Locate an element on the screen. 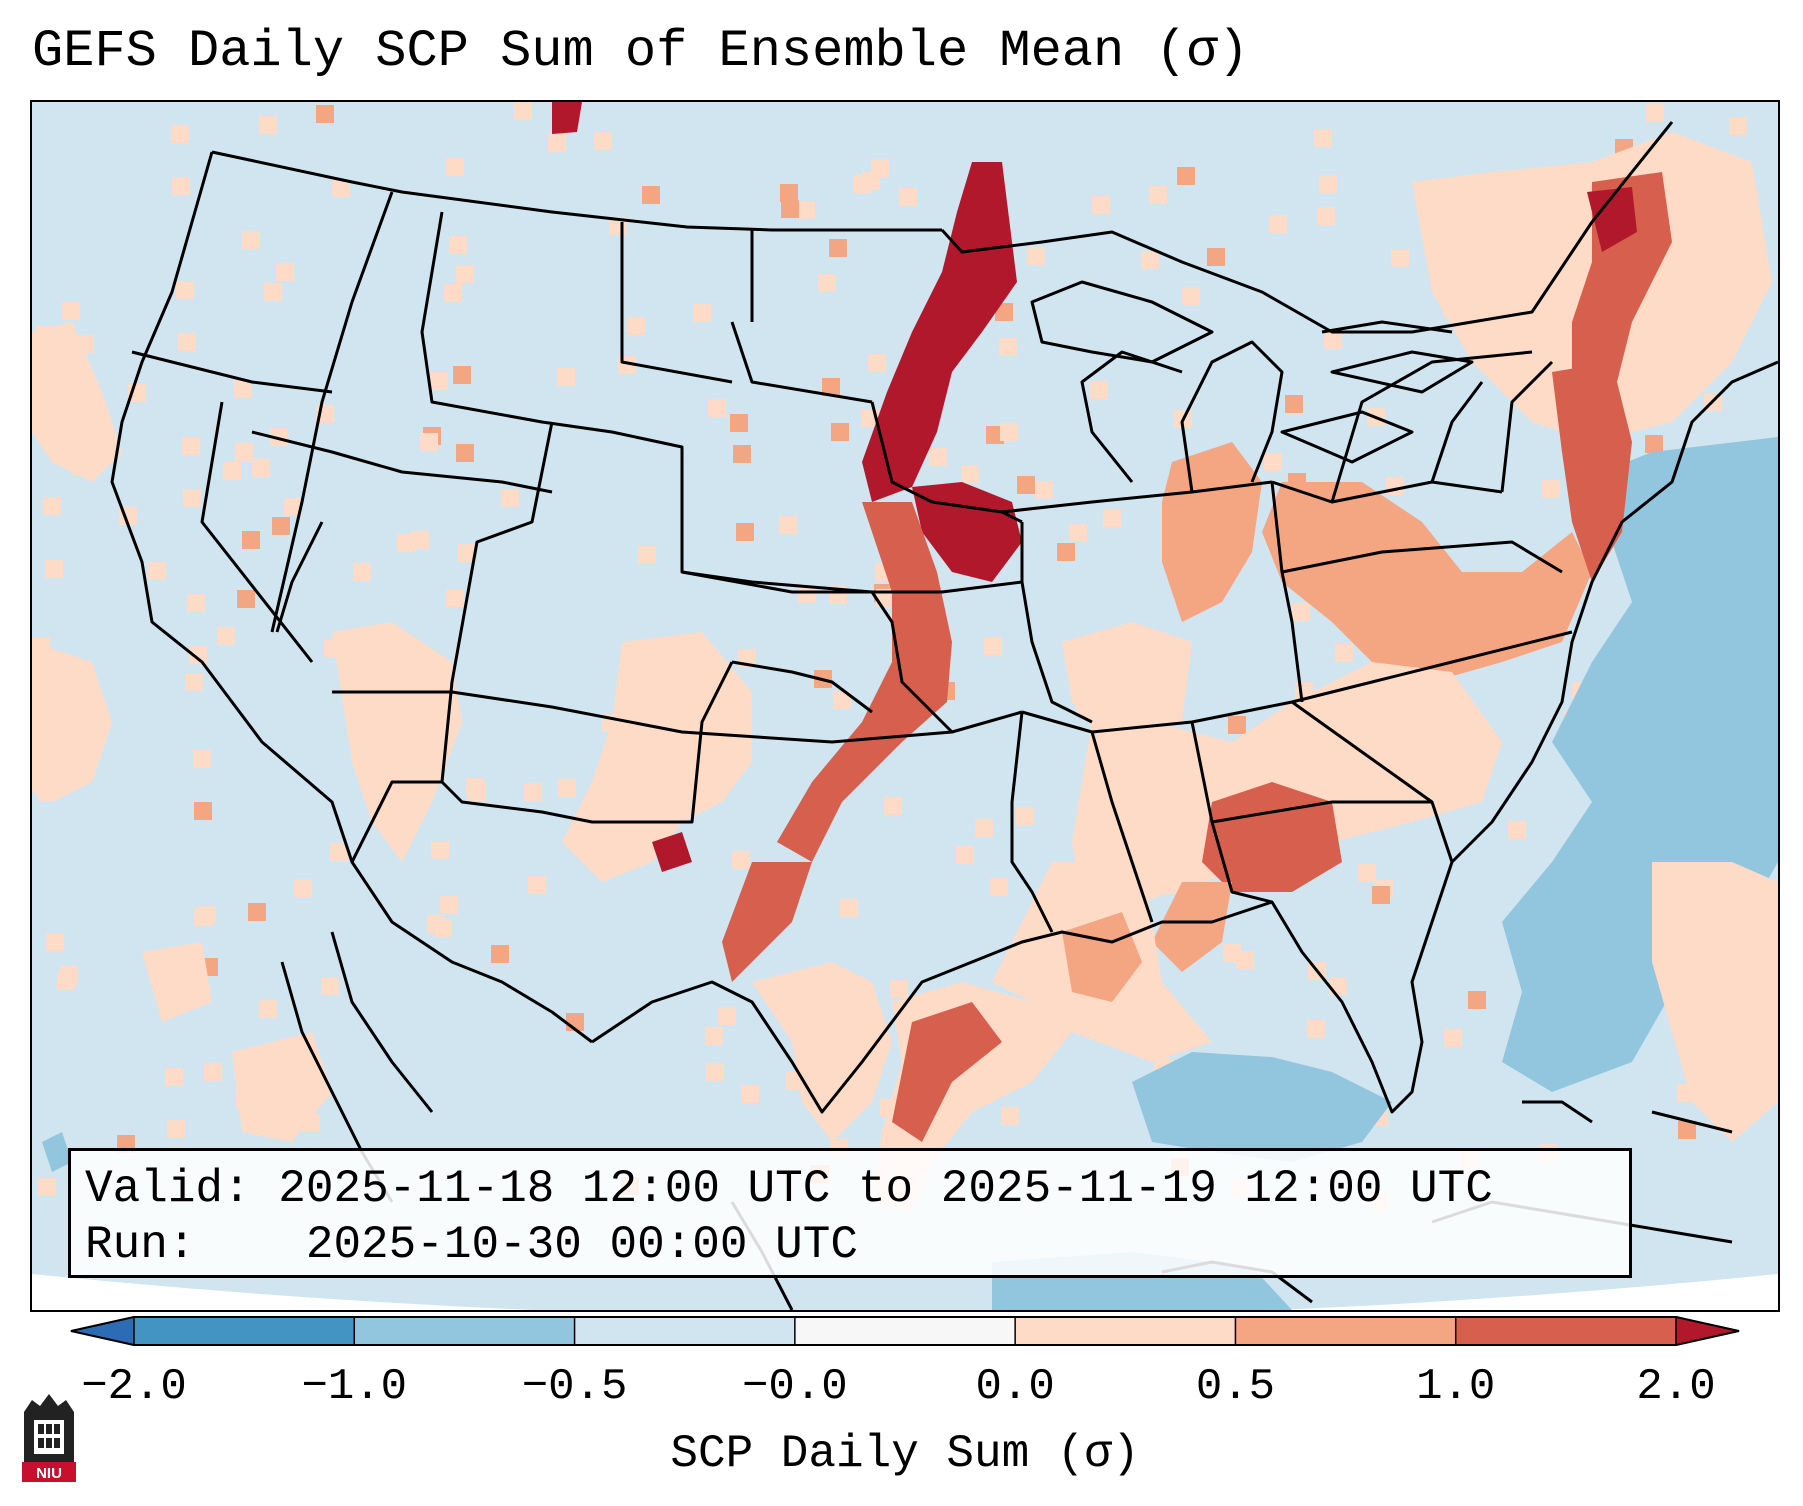  run-value: 2025-10-30 00:00 UTC is located at coordinates (581, 1245).